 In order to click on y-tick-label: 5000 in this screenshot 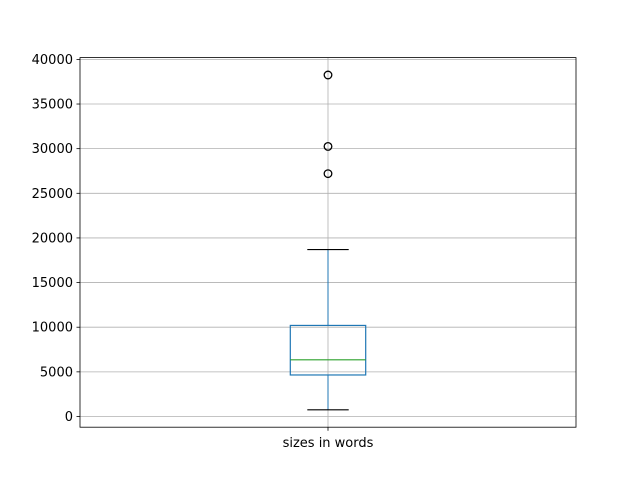, I will do `click(56, 372)`.